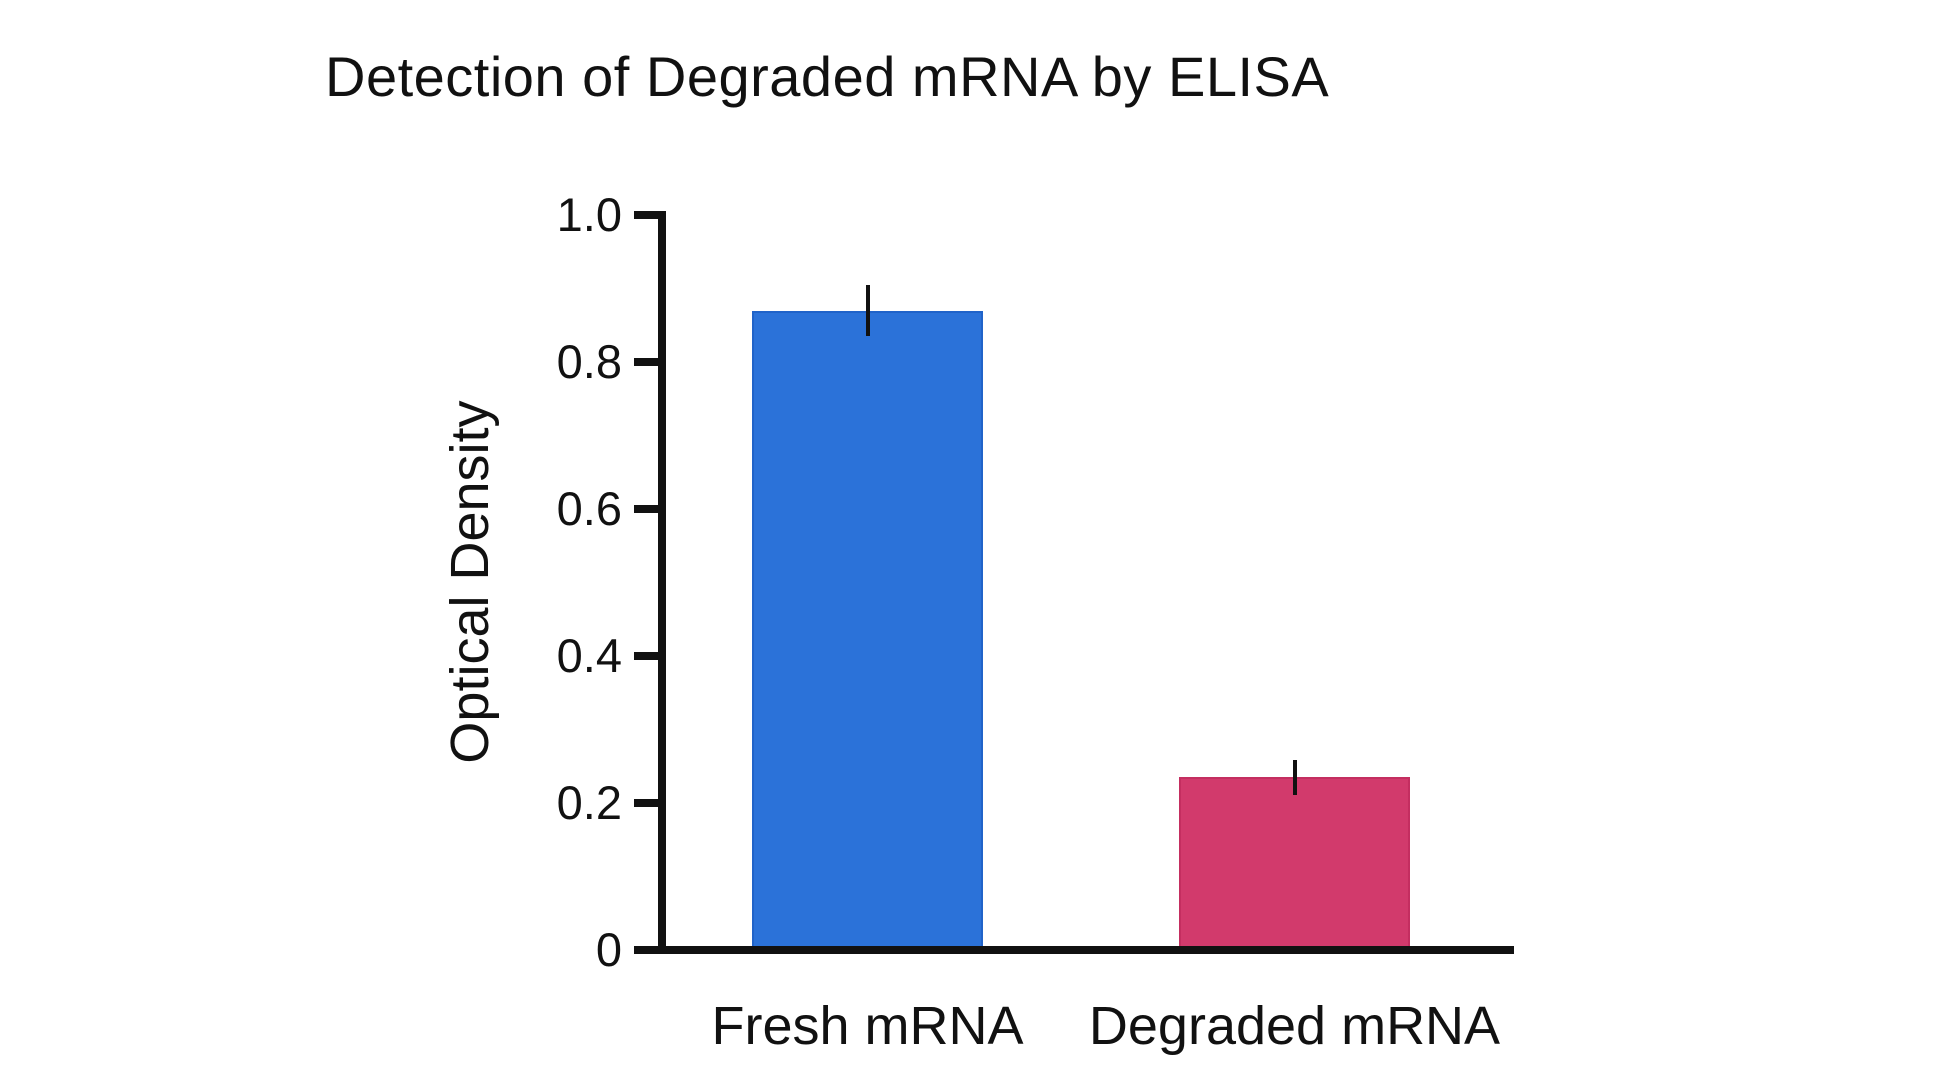 This screenshot has height=1080, width=1949. What do you see at coordinates (589, 655) in the screenshot?
I see `y-tick-label: 0.4` at bounding box center [589, 655].